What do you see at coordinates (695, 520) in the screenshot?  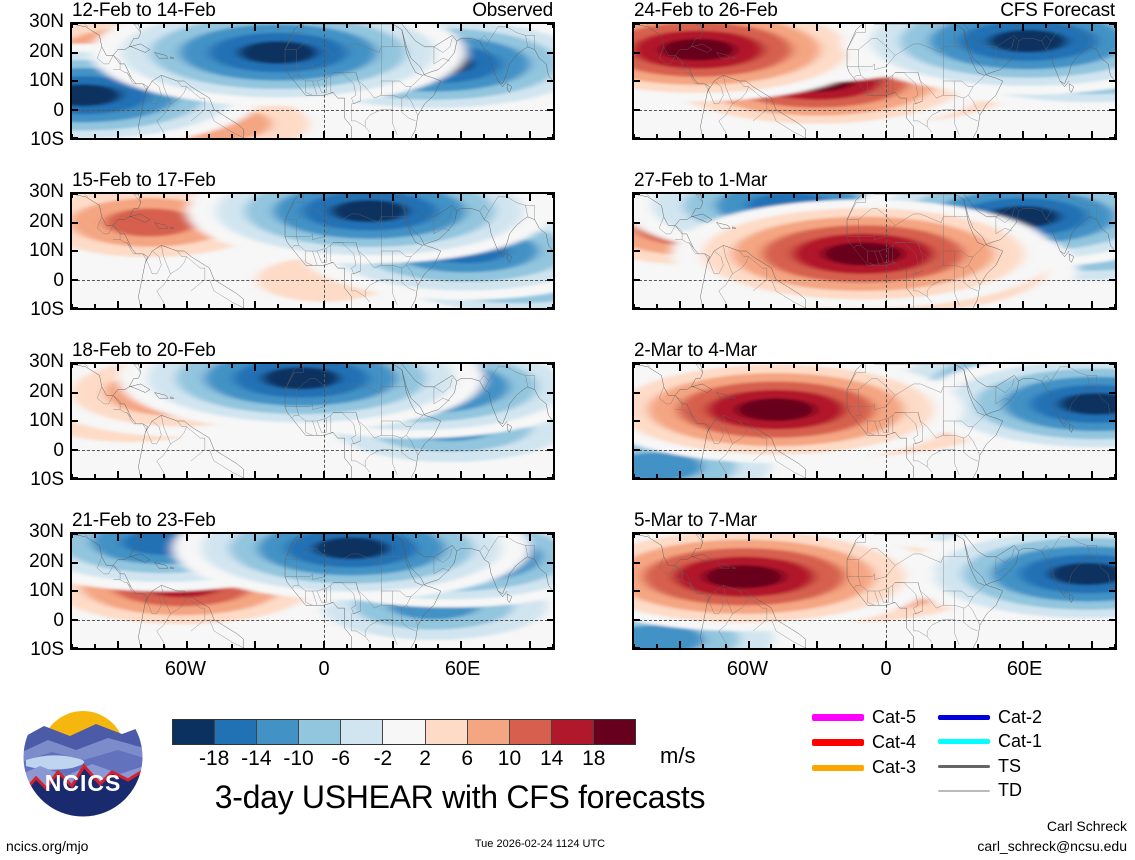 I see `panel-title: 5-Mar to 7-Mar` at bounding box center [695, 520].